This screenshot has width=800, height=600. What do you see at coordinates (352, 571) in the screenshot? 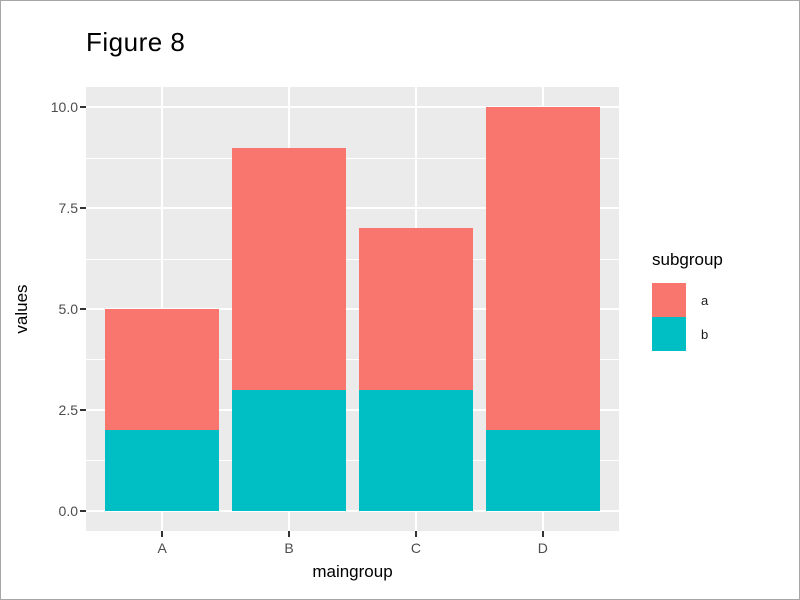
I see `x-axis-title: maingroup` at bounding box center [352, 571].